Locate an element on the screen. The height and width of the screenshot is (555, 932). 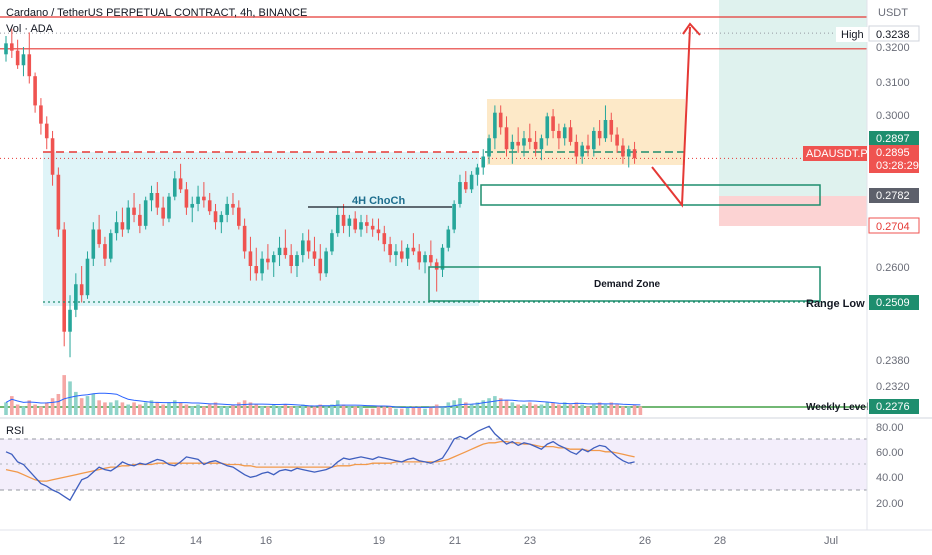
rsi-line is located at coordinates (320, 463).